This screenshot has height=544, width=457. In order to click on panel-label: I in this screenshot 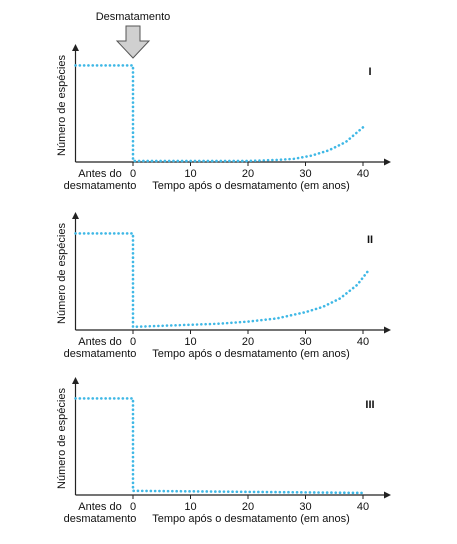, I will do `click(369, 72)`.